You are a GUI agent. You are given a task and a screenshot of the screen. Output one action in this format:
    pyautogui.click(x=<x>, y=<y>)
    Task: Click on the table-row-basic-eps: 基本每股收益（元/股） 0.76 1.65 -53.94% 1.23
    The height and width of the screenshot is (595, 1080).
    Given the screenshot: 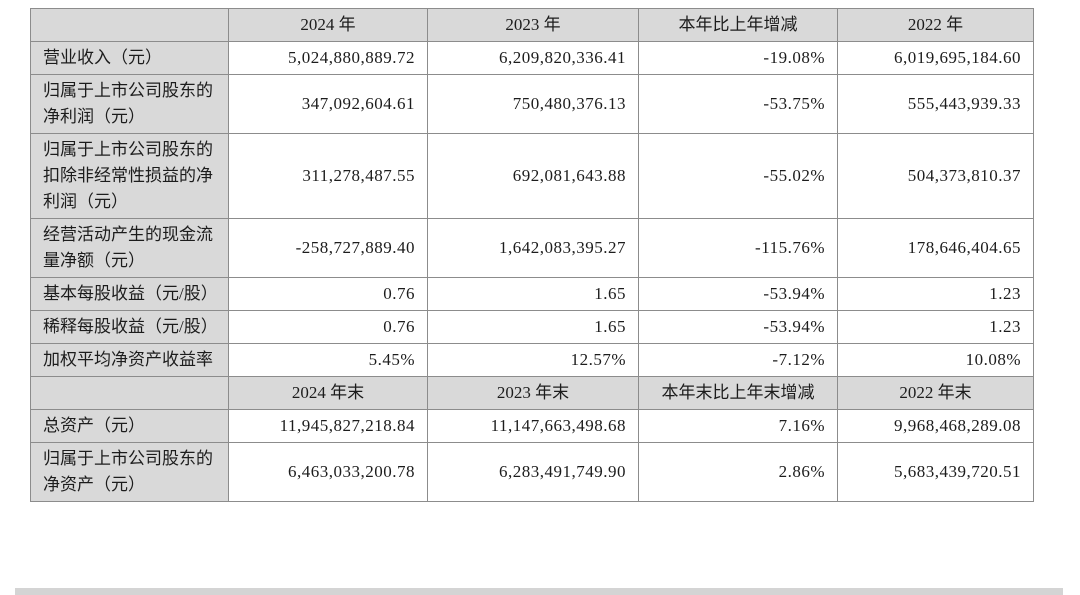 What is the action you would take?
    pyautogui.click(x=532, y=294)
    